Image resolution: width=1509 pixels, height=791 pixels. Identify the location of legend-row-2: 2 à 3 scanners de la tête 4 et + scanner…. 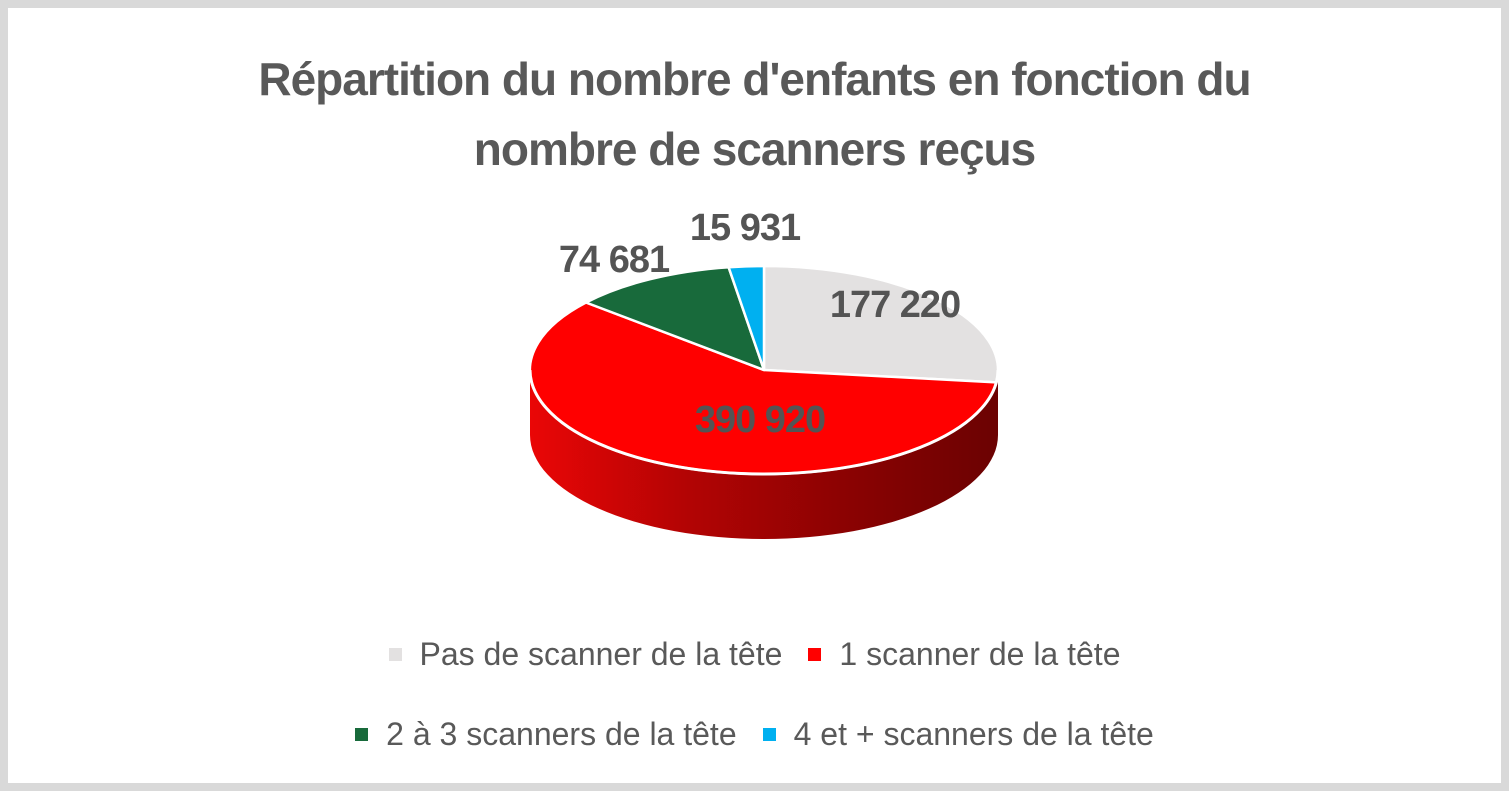
(754, 734).